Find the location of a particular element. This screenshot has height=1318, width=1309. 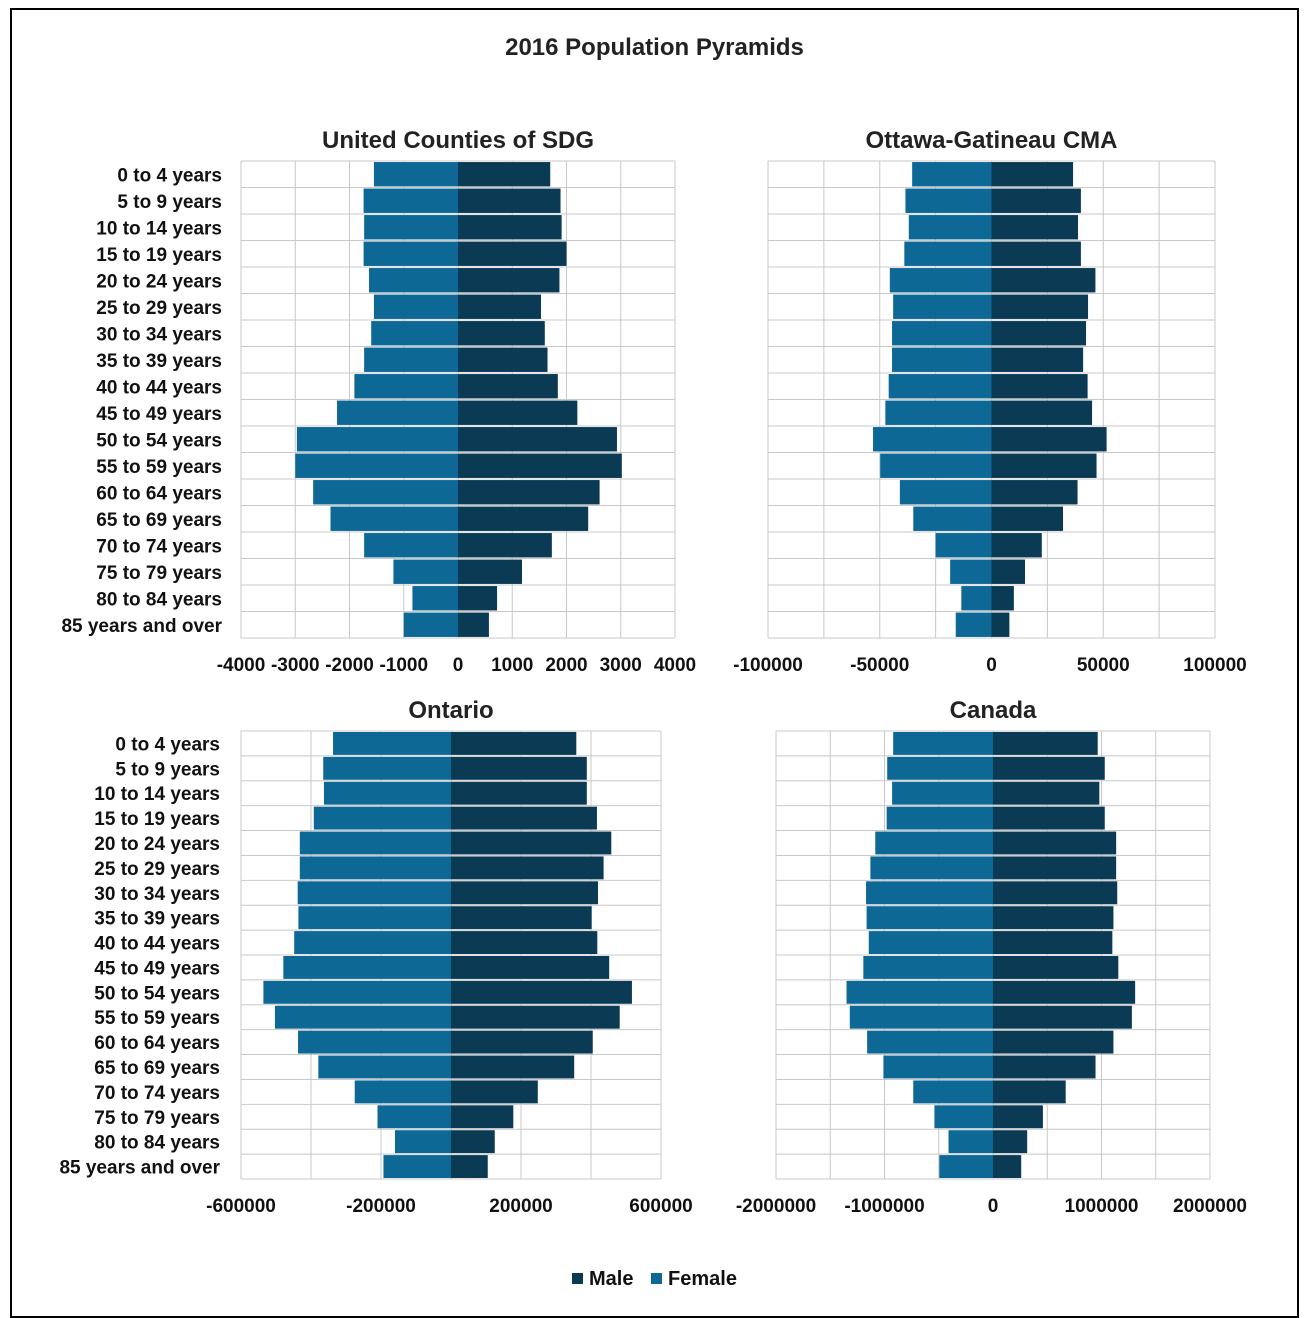

legend: Male Female is located at coordinates (654, 1279).